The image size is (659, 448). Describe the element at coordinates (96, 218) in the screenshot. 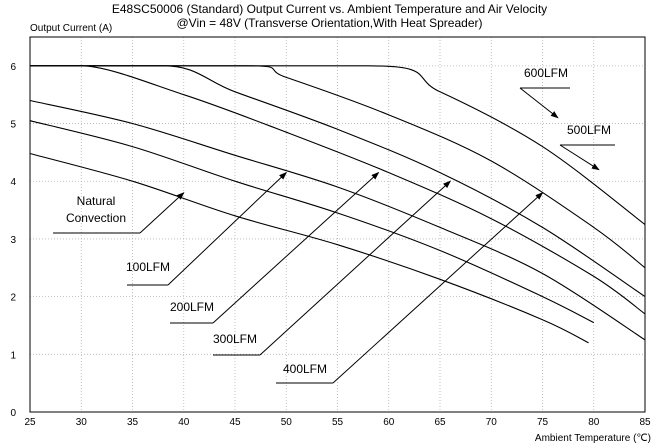

I see `annotation-label-natural-line2: Convection` at that location.